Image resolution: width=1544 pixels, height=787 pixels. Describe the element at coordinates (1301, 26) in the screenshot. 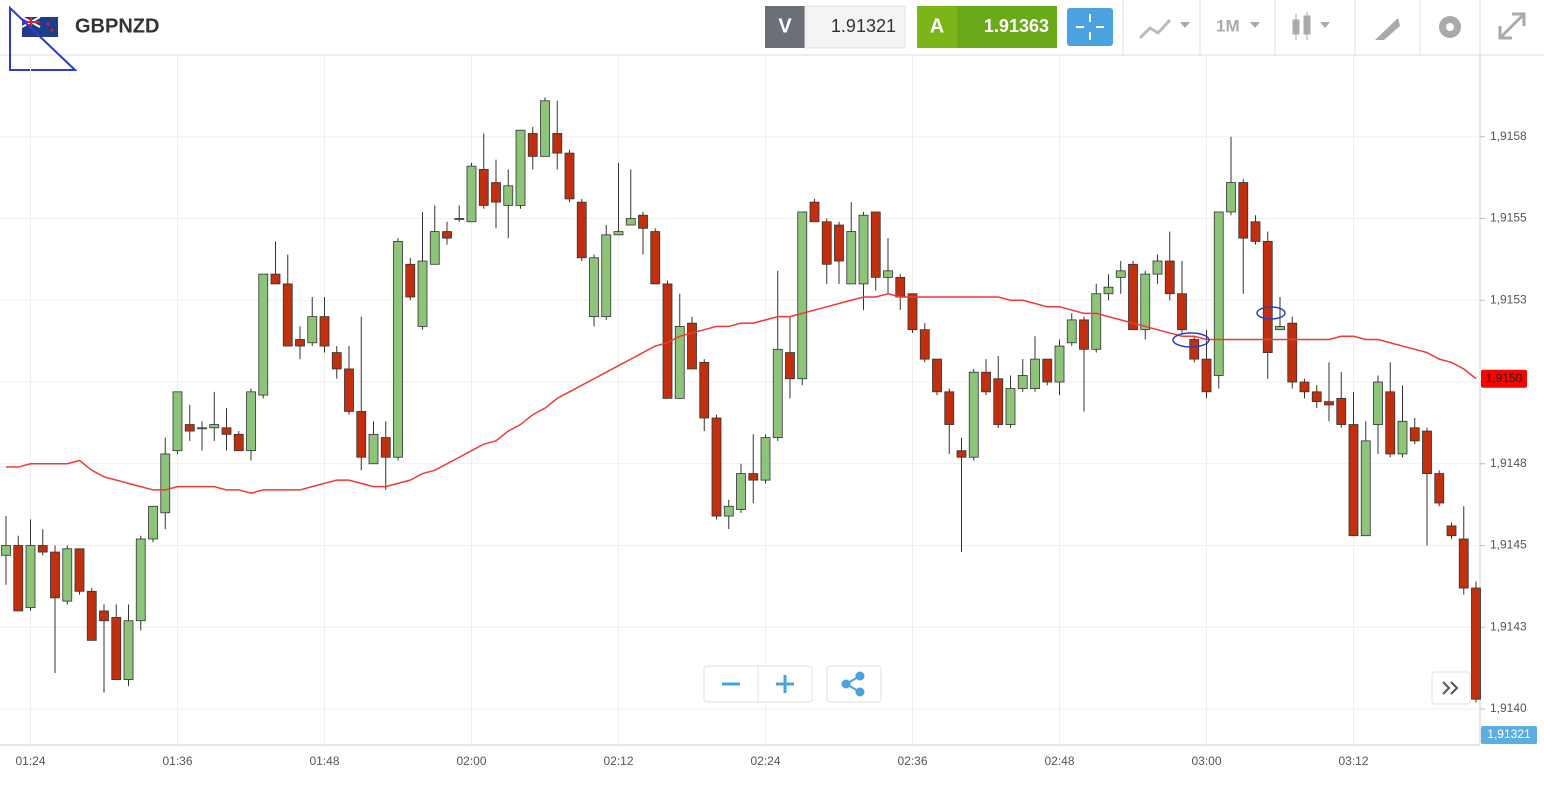

I see `candle-icon` at that location.